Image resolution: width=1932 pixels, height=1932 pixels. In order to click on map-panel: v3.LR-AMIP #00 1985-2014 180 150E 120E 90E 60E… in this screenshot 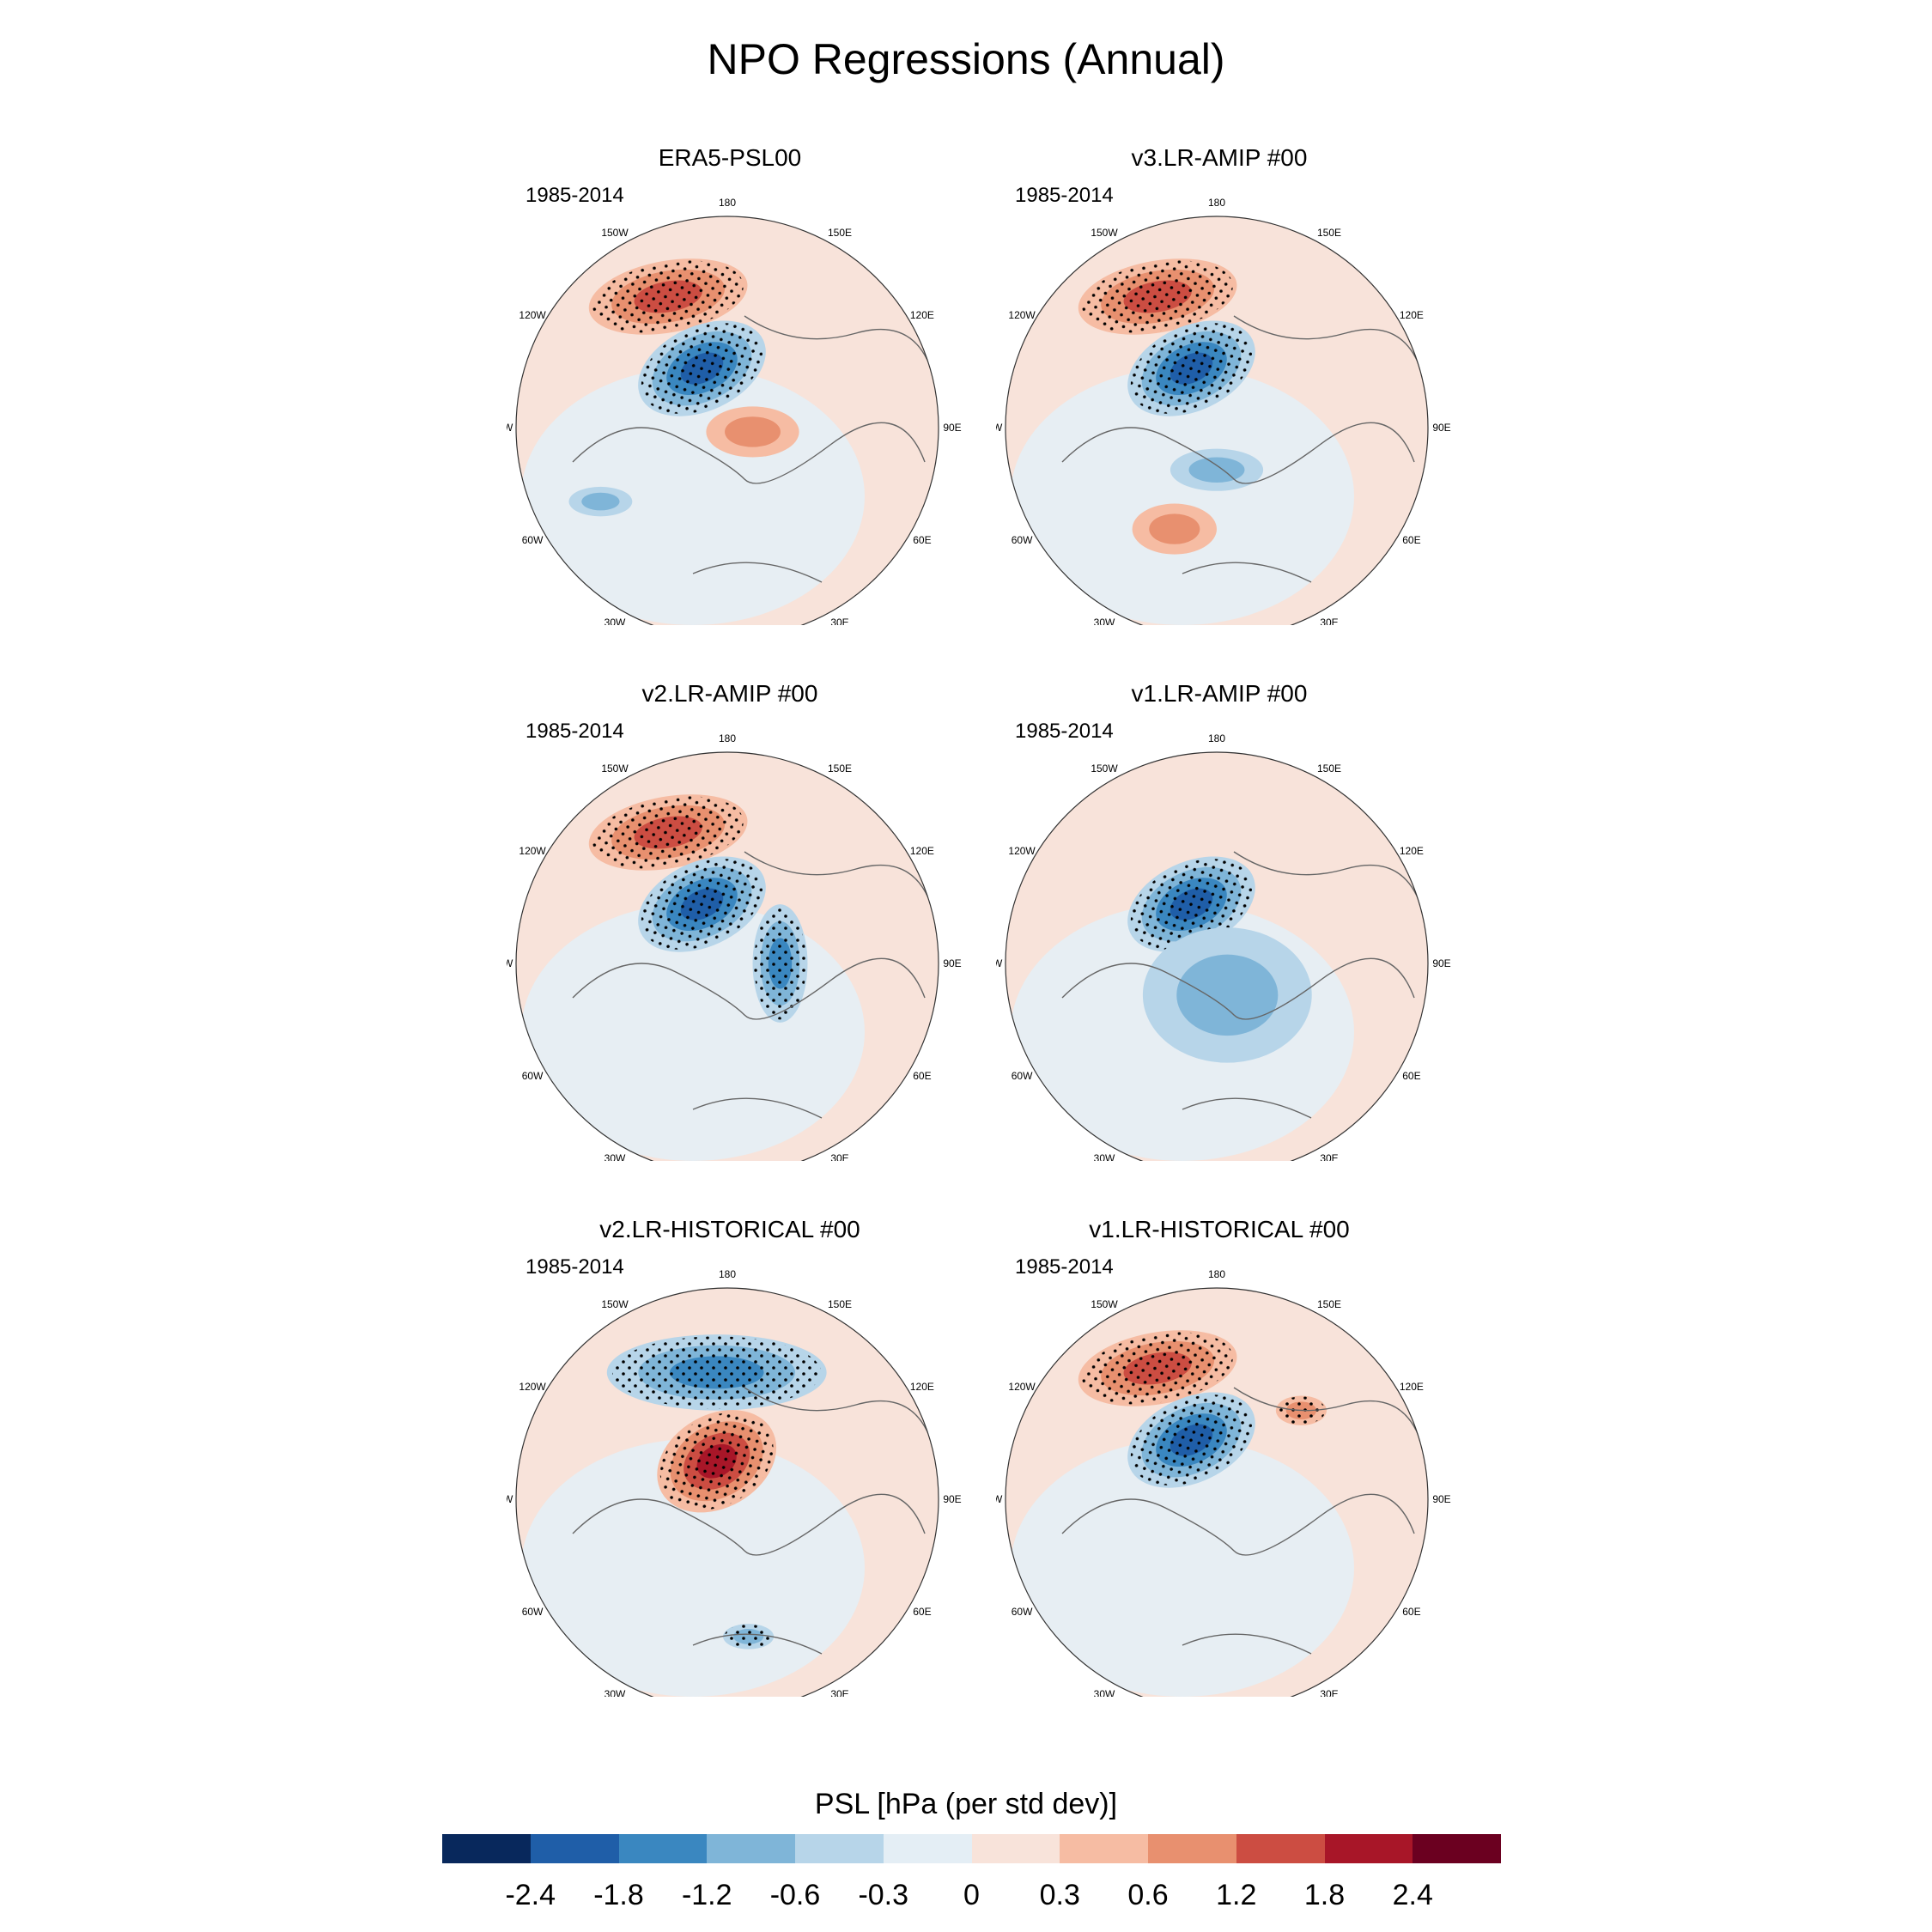, I will do `click(1254, 385)`.